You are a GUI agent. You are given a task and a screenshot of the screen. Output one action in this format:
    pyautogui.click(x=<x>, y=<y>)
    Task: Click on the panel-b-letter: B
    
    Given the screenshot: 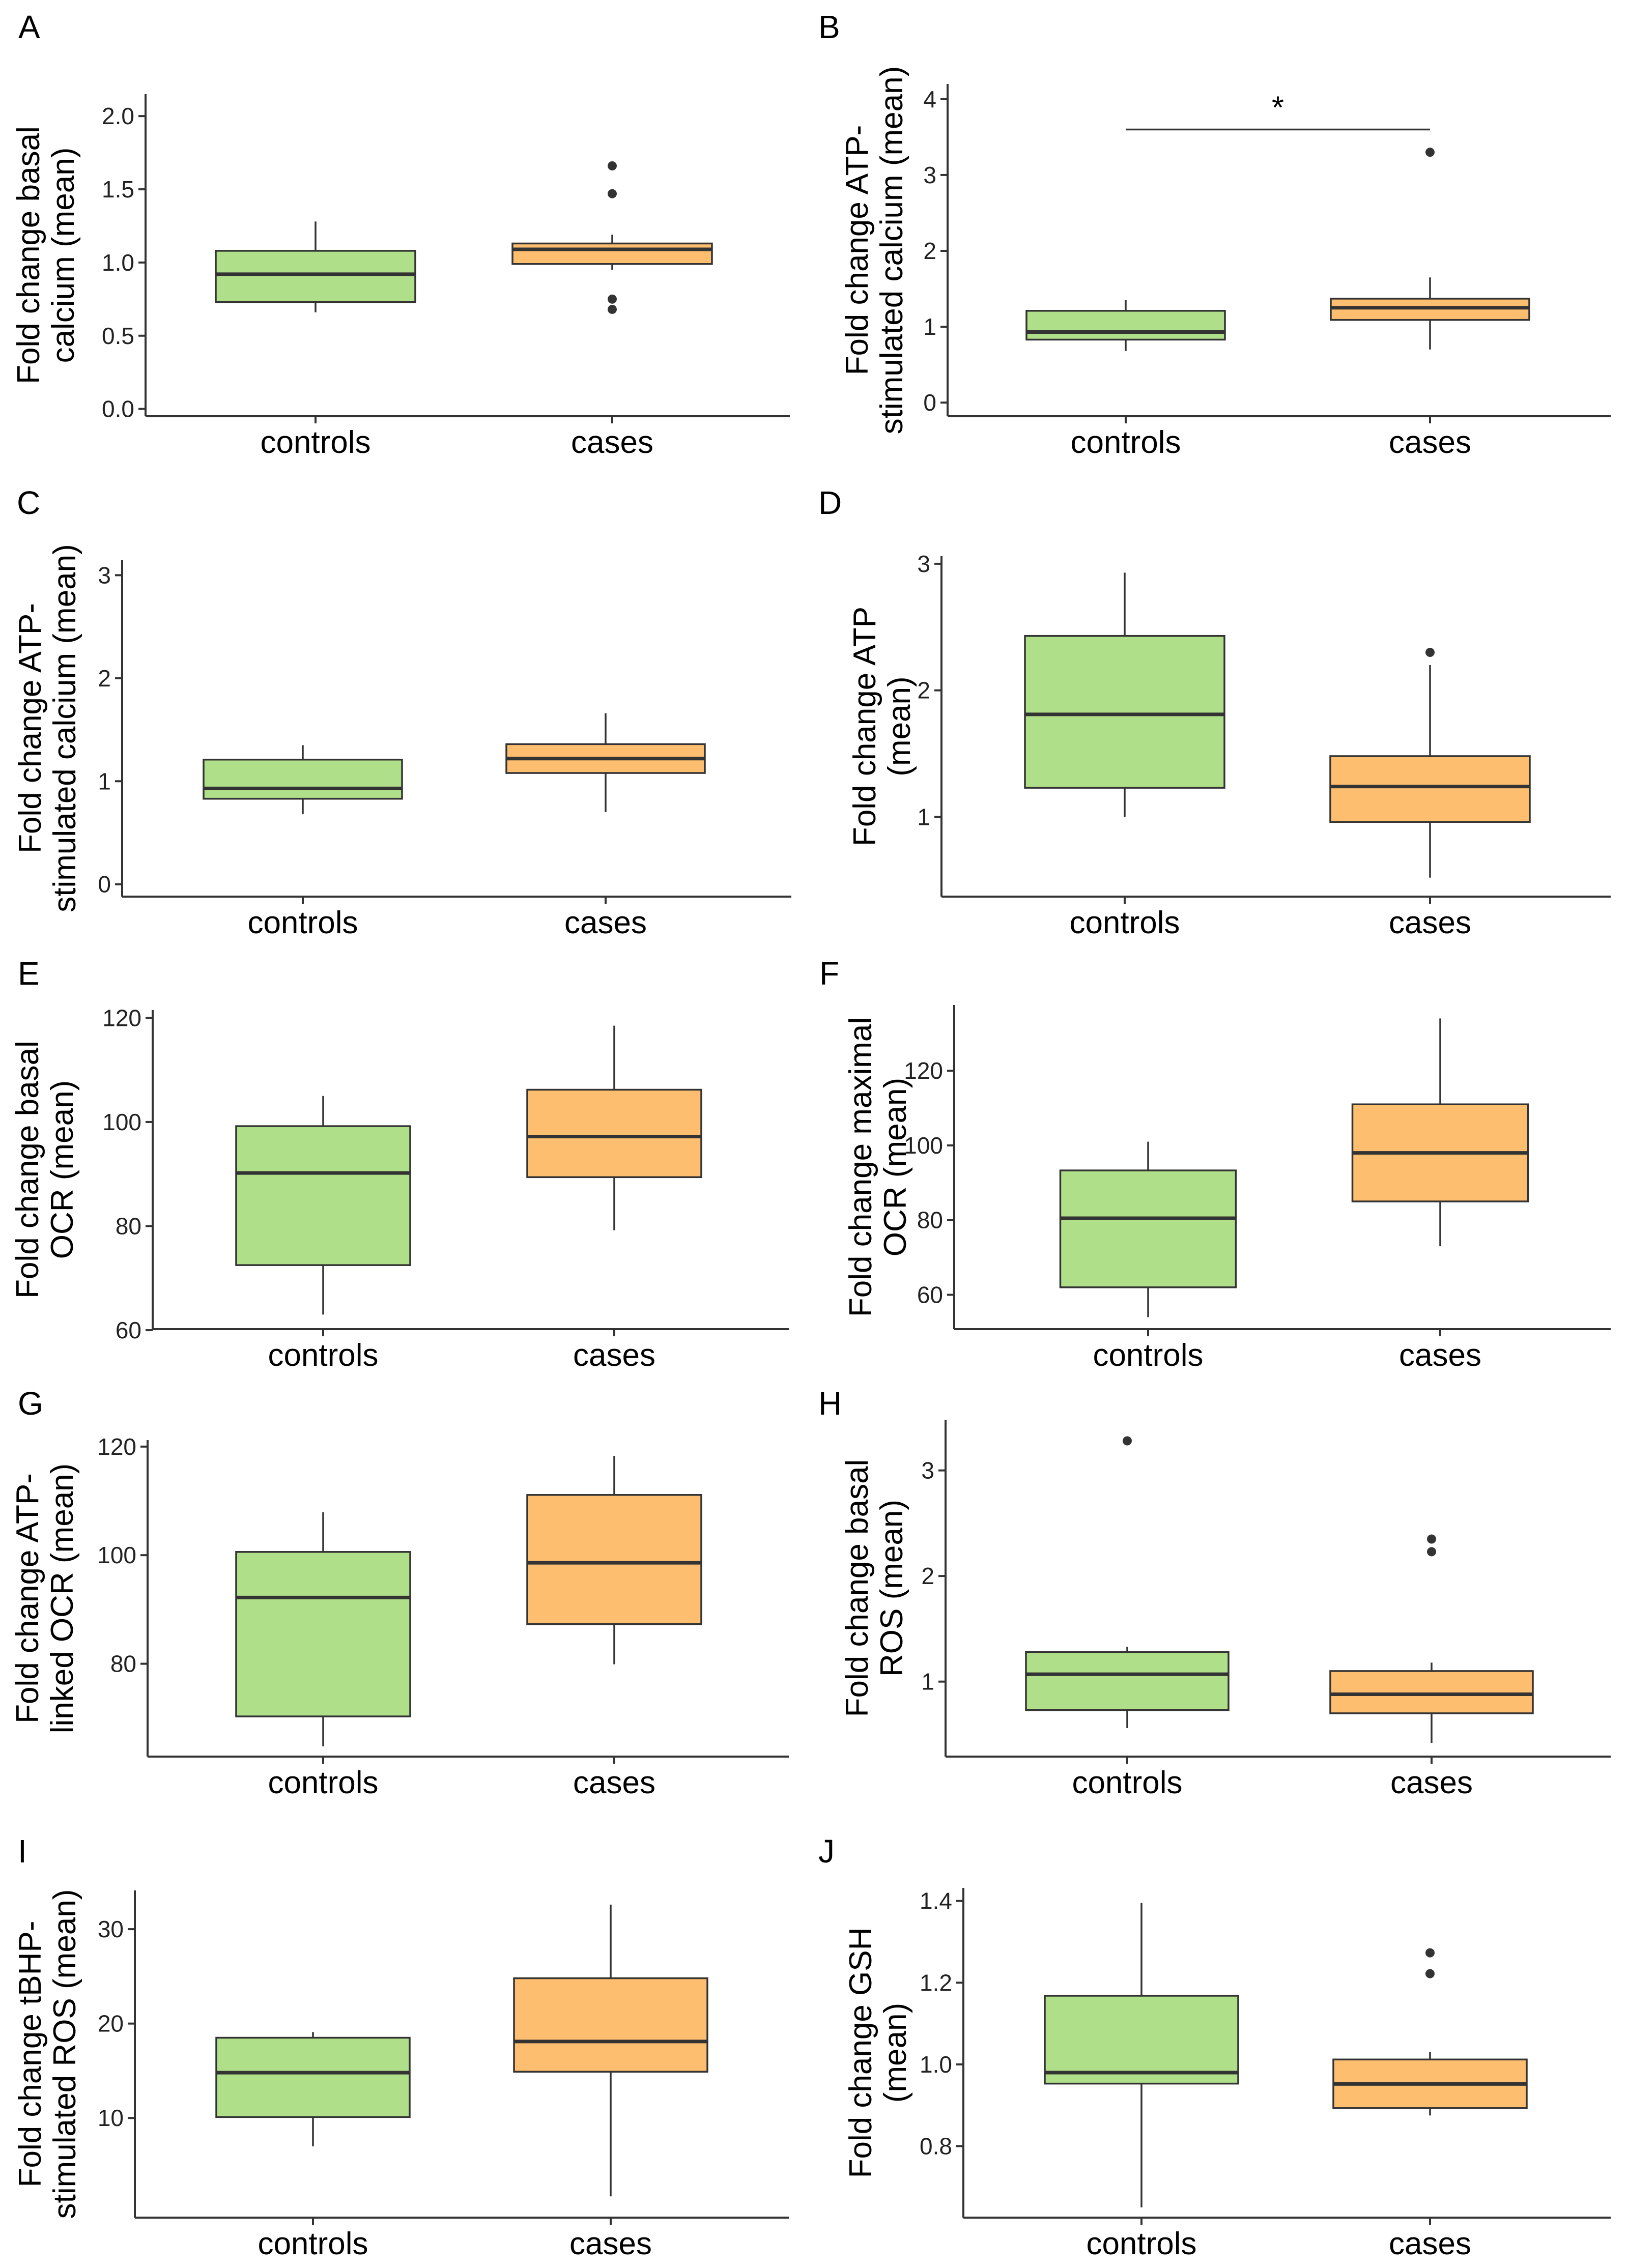 What is the action you would take?
    pyautogui.click(x=829, y=27)
    